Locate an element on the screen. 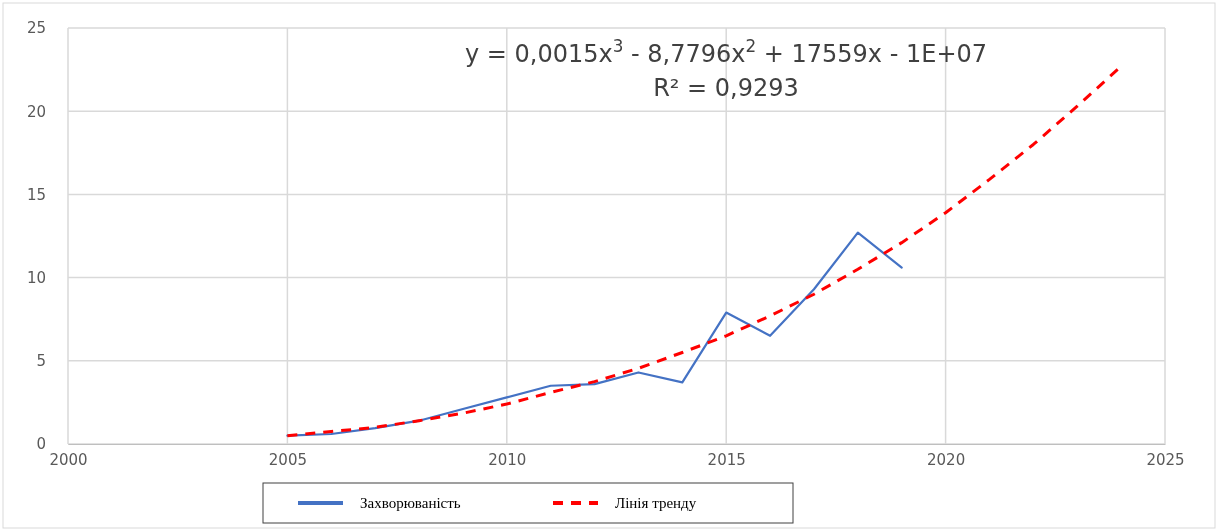 This screenshot has width=1218, height=531. x-tick-label: 2010 is located at coordinates (507, 459).